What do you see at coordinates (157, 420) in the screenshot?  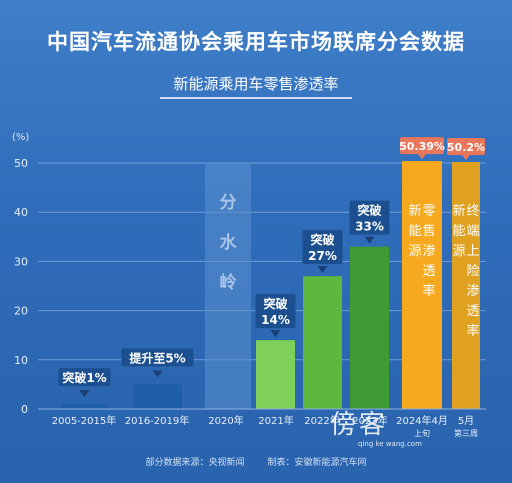 I see `x-tick-label: 2016-2019年` at bounding box center [157, 420].